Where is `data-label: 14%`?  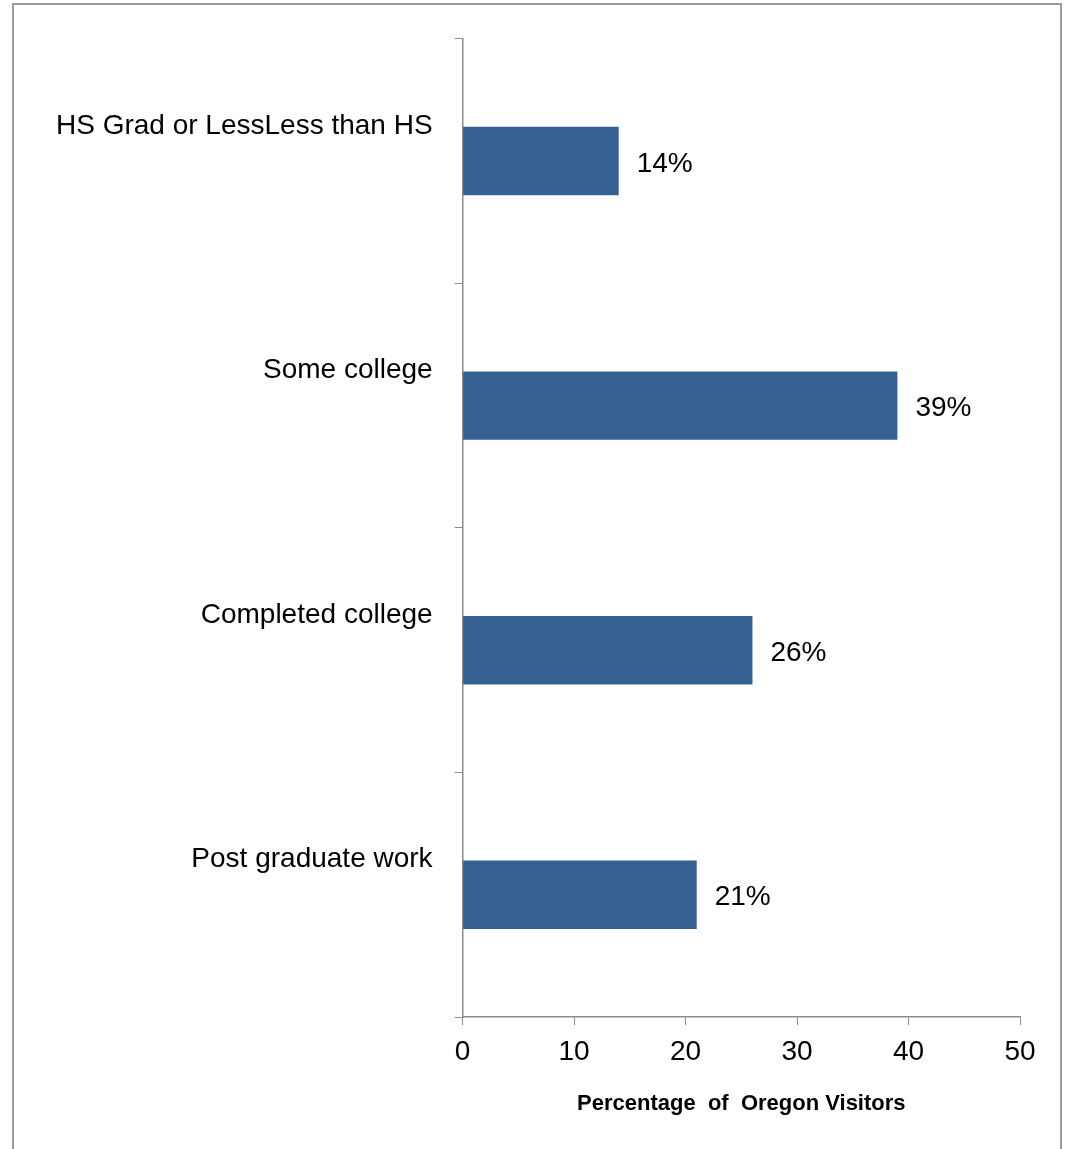 data-label: 14% is located at coordinates (664, 162).